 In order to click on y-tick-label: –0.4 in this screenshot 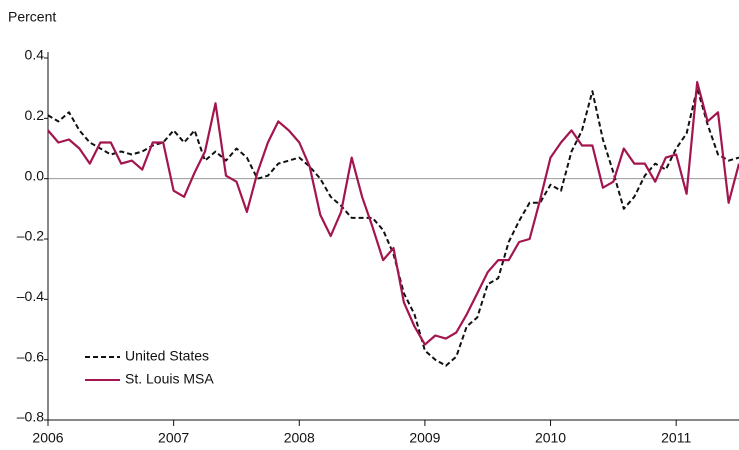, I will do `click(30, 296)`.